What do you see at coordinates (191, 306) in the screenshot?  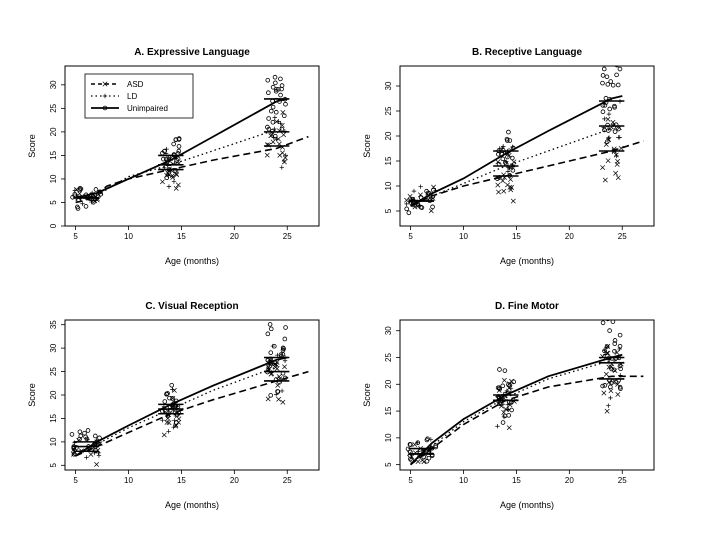 I see `panel-title: C. Visual Reception` at bounding box center [191, 306].